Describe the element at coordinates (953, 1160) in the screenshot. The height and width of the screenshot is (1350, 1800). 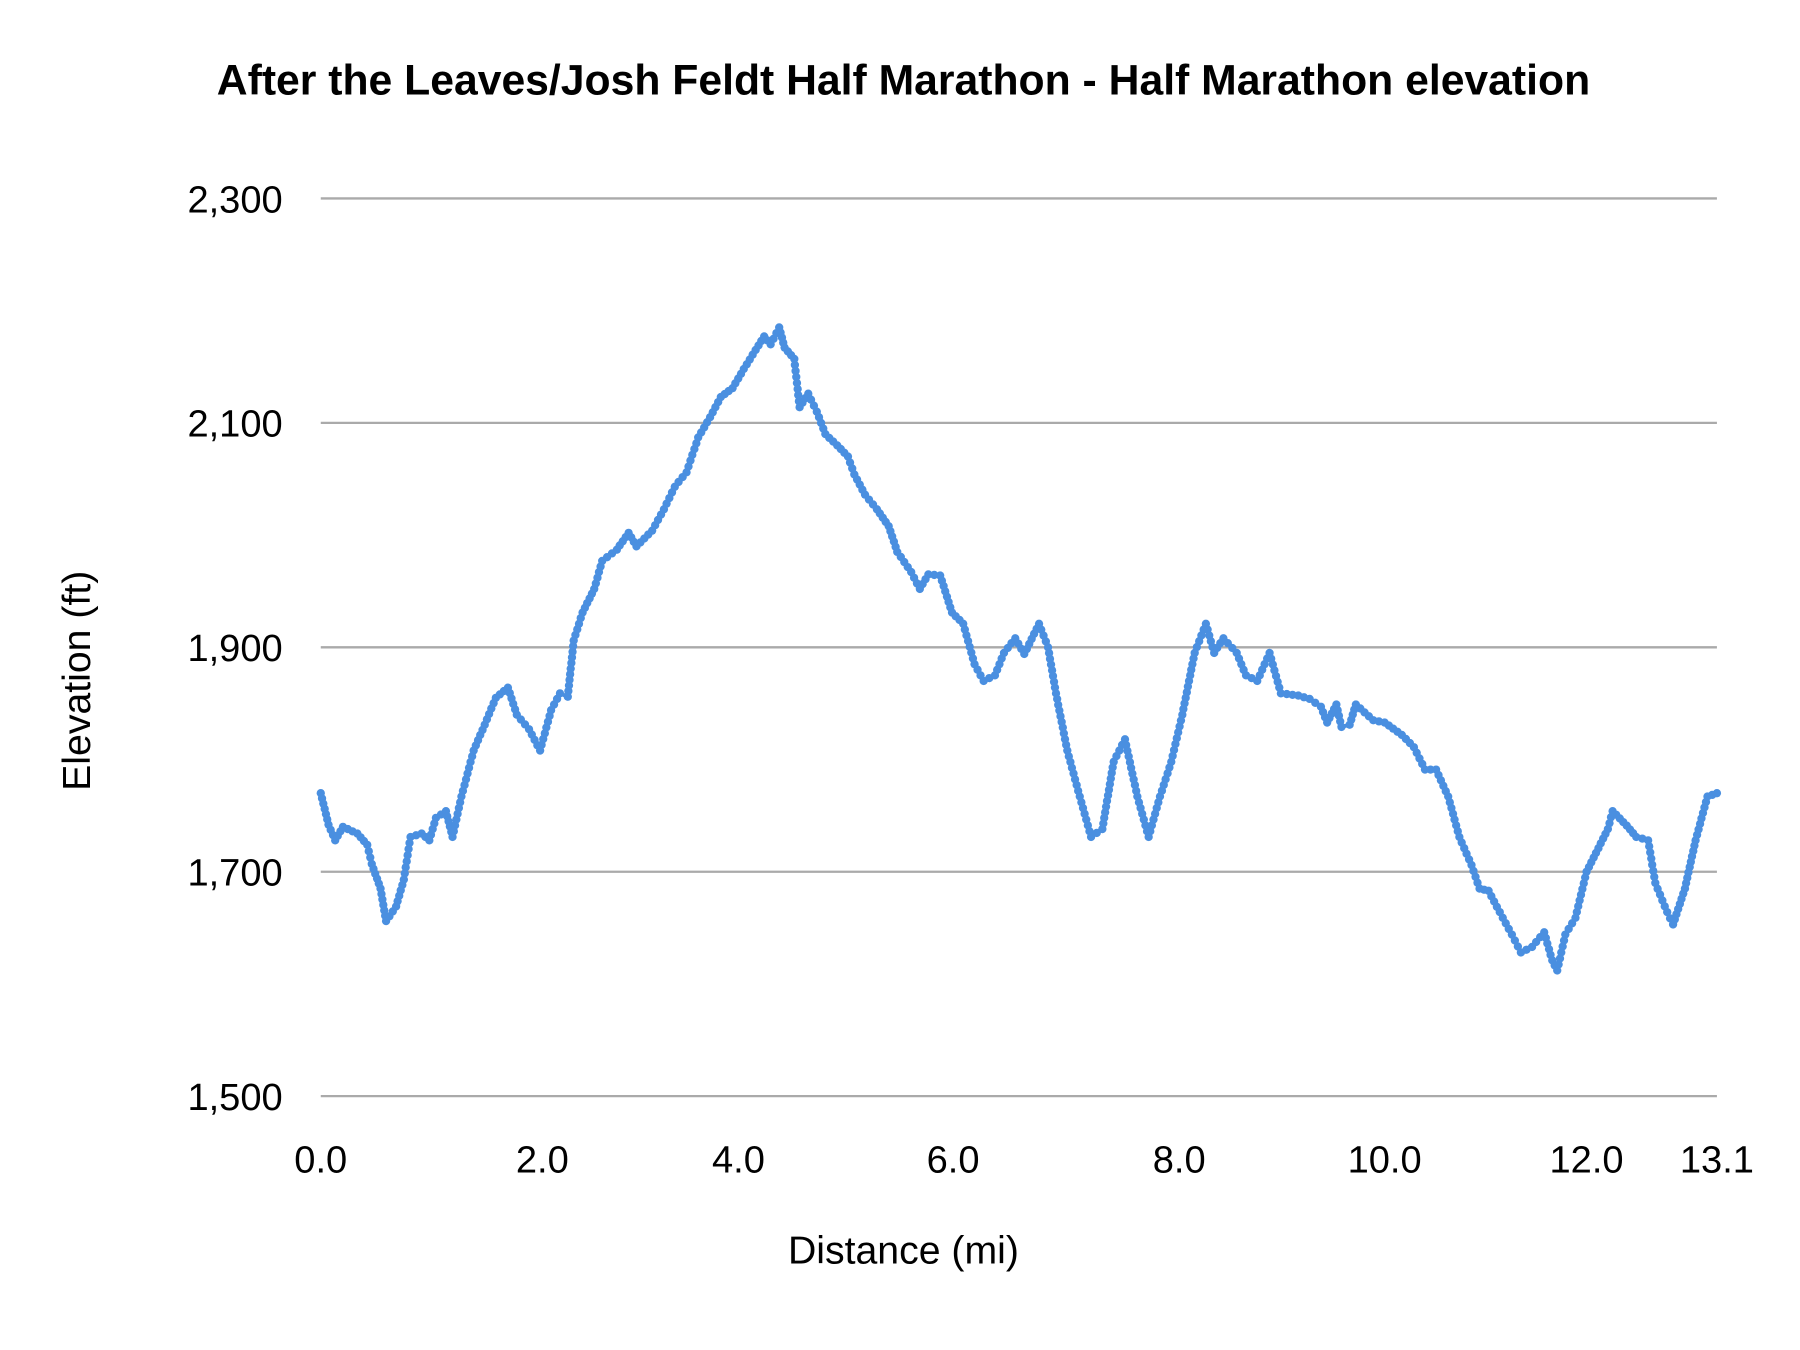
I see `x-tick-label: 6.0` at that location.